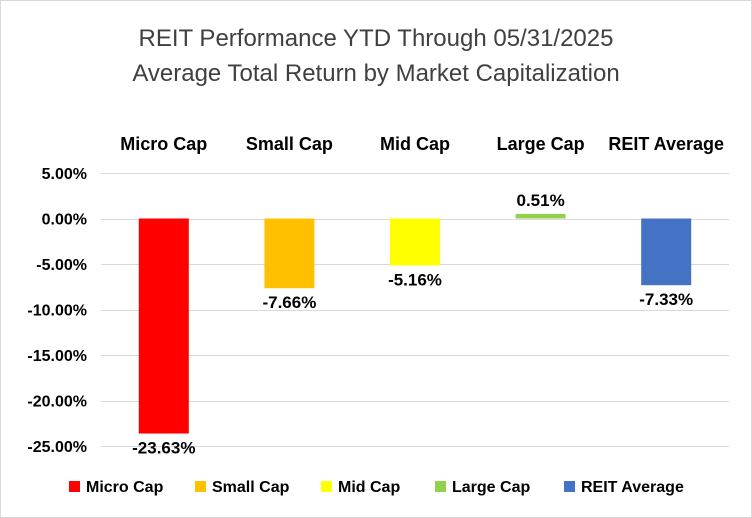 This screenshot has width=752, height=518. I want to click on bar-micro-cap, so click(163, 326).